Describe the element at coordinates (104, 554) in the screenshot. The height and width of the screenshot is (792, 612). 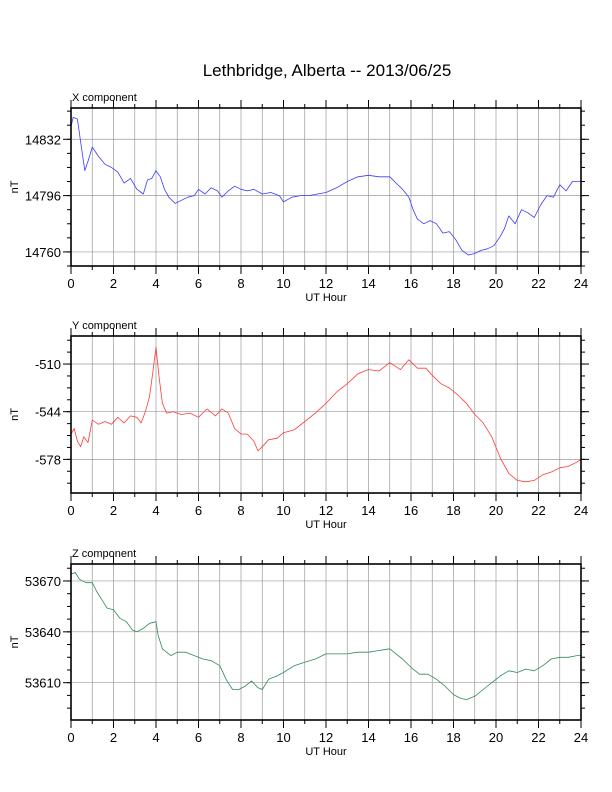
I see `panel-title: Z component` at that location.